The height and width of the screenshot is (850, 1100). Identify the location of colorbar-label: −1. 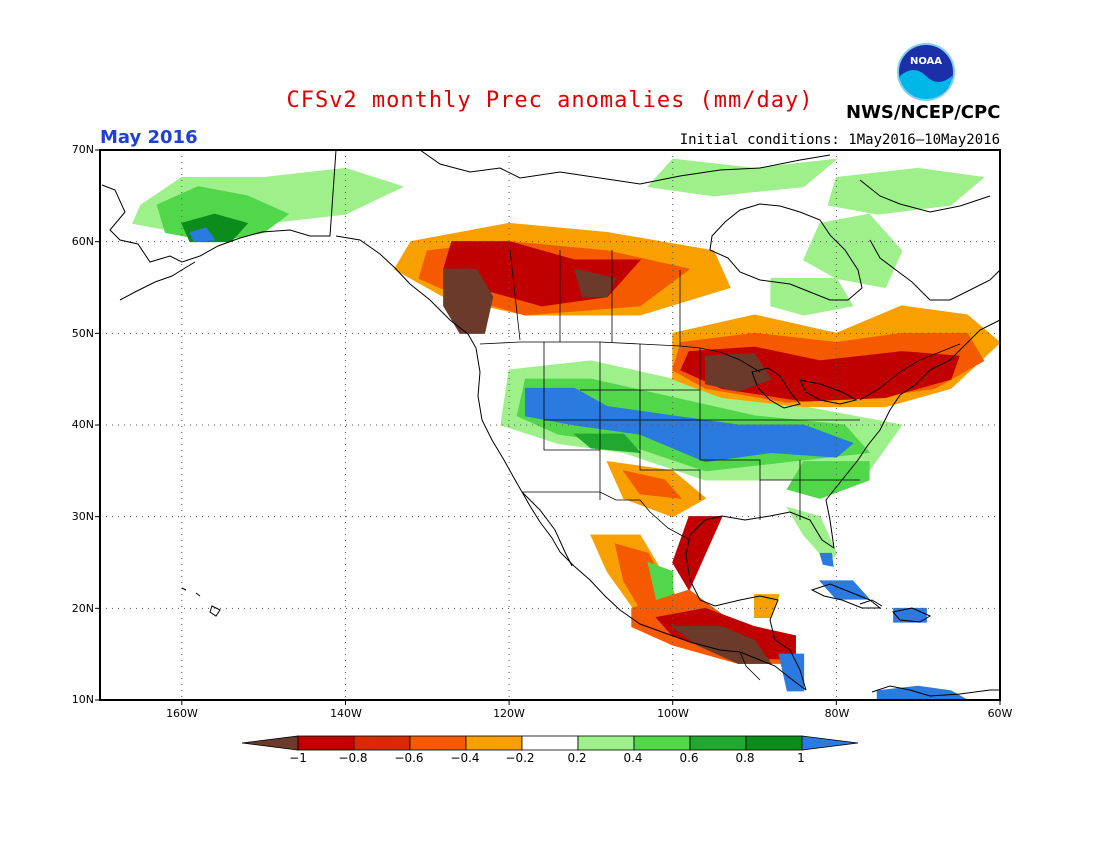
(298, 758).